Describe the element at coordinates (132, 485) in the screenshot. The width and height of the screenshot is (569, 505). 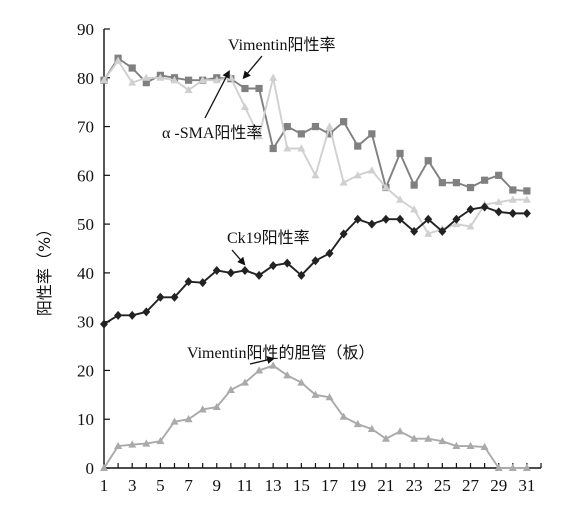
I see `x-tick-label: 3` at that location.